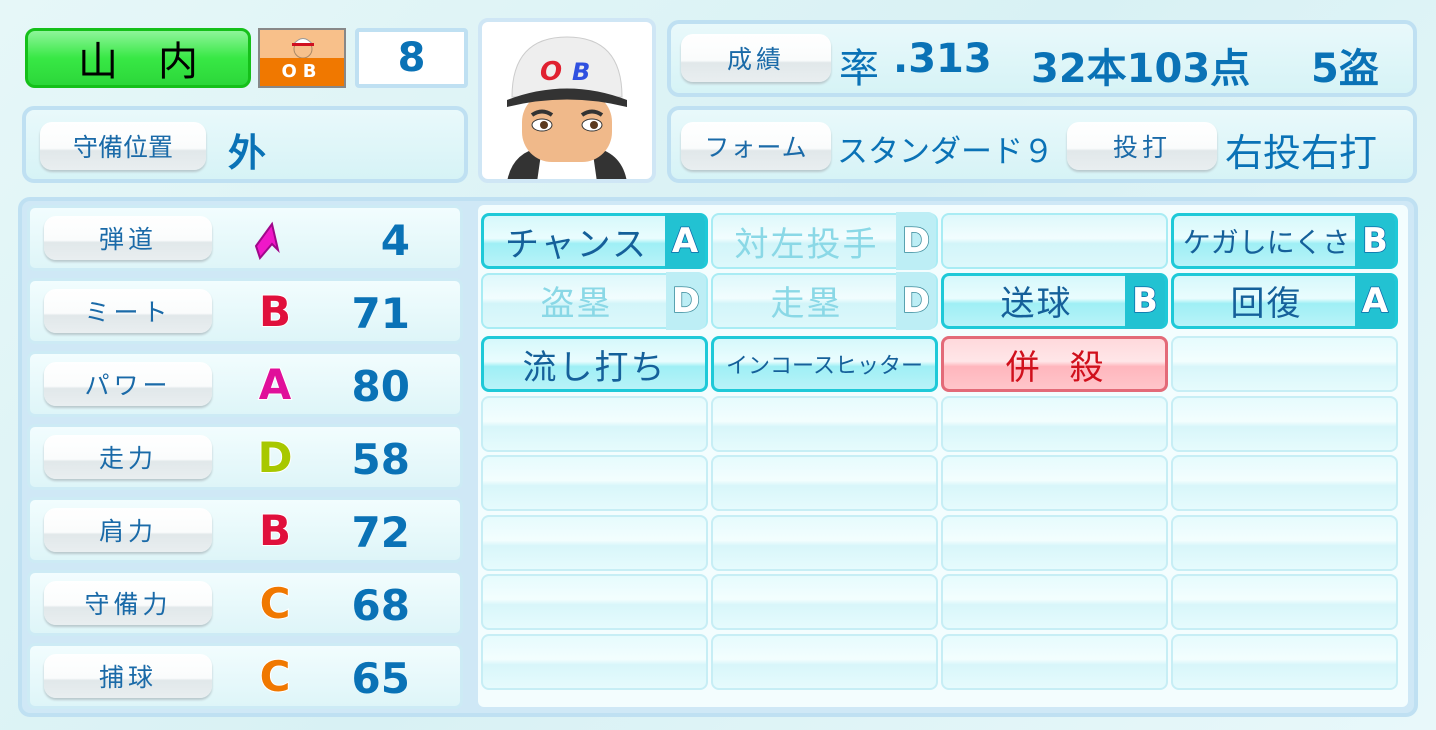 This screenshot has height=730, width=1436. Describe the element at coordinates (302, 72) in the screenshot. I see `team-name: OB` at that location.